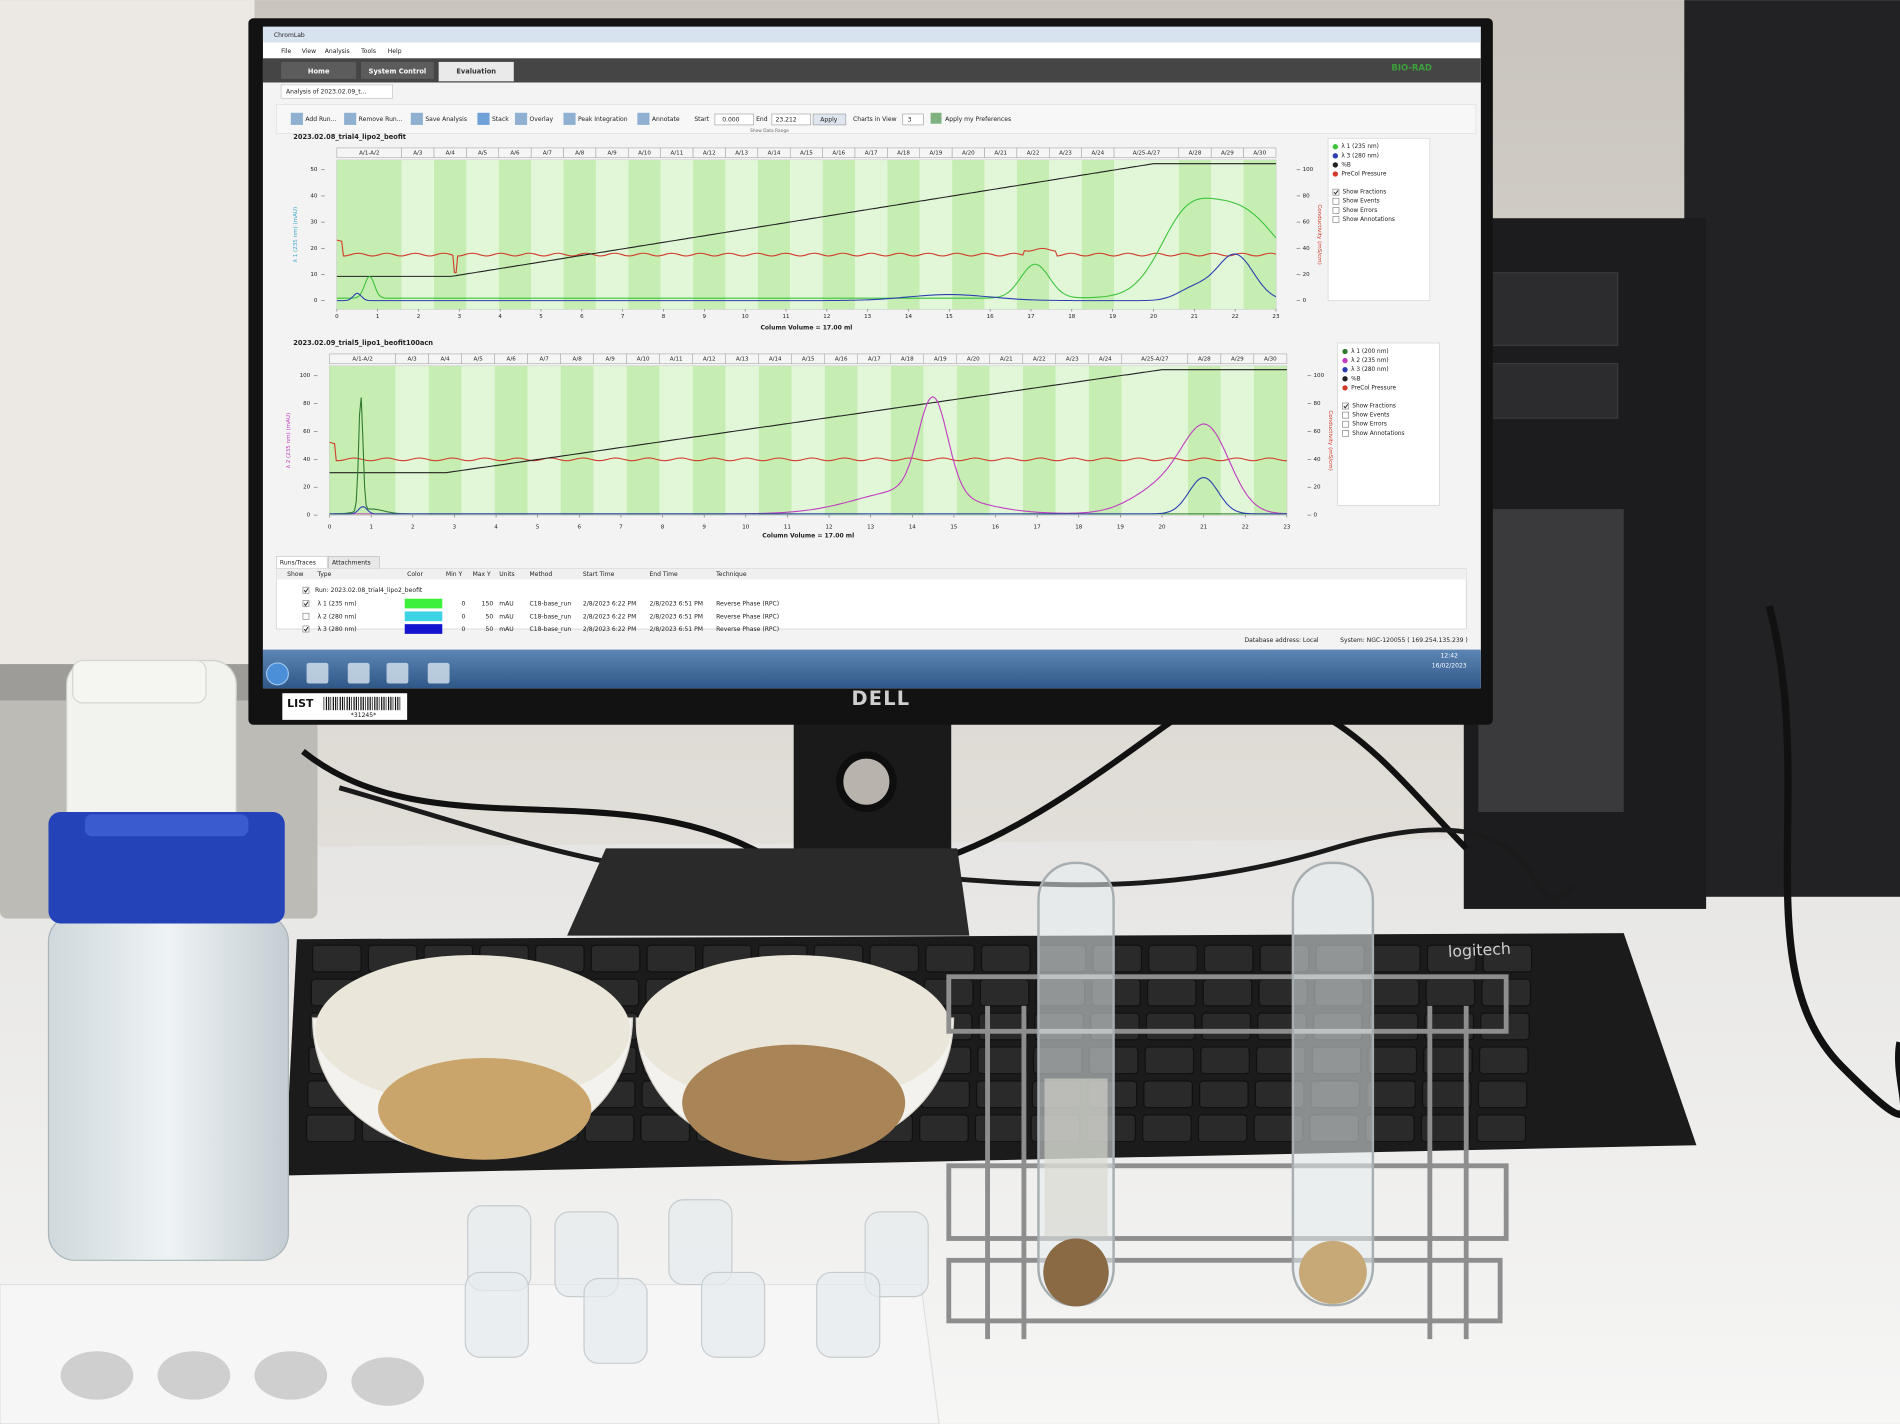 This screenshot has width=1900, height=1424. I want to click on trace-checkbox, so click(306, 616).